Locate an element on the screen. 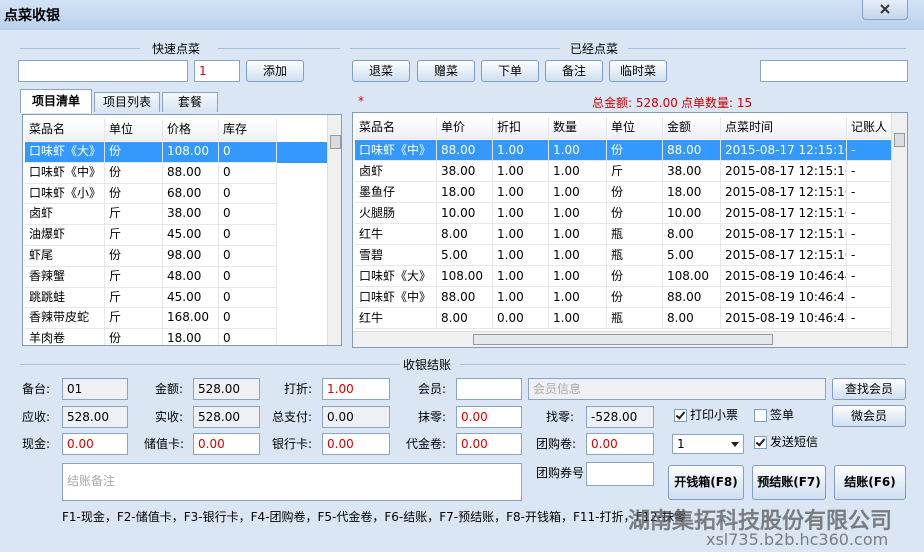  table-cell: 45.00 is located at coordinates (191, 298).